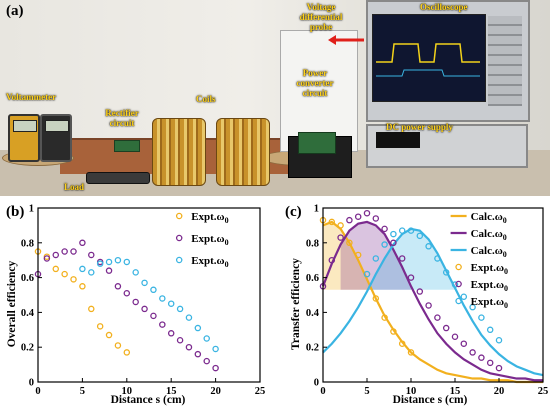 Image resolution: width=550 pixels, height=408 pixels. What do you see at coordinates (499, 391) in the screenshot?
I see `x-tick-label: 20` at bounding box center [499, 391].